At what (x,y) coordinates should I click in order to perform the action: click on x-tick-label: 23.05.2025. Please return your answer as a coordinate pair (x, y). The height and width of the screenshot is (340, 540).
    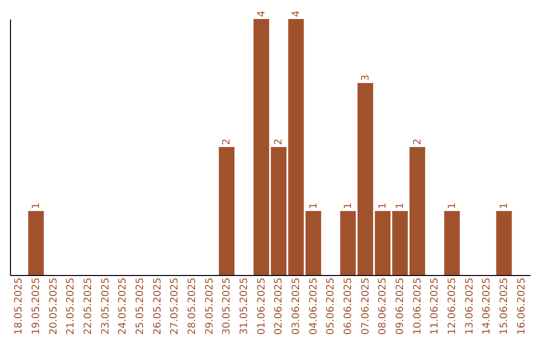
    Looking at the image, I should click on (106, 306).